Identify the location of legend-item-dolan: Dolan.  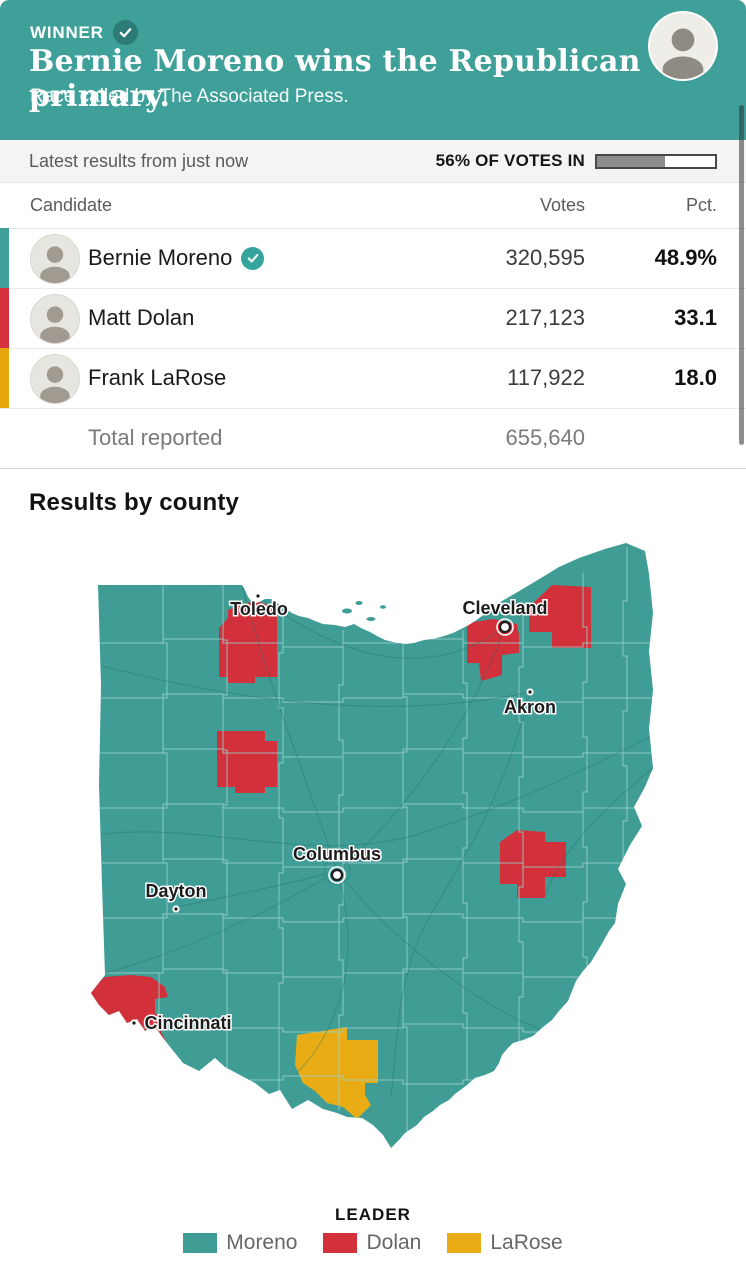
(372, 1243).